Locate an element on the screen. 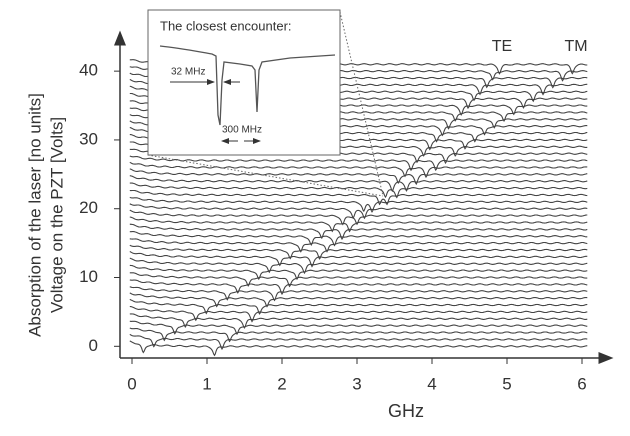  x-tick-label: 3 is located at coordinates (356, 383).